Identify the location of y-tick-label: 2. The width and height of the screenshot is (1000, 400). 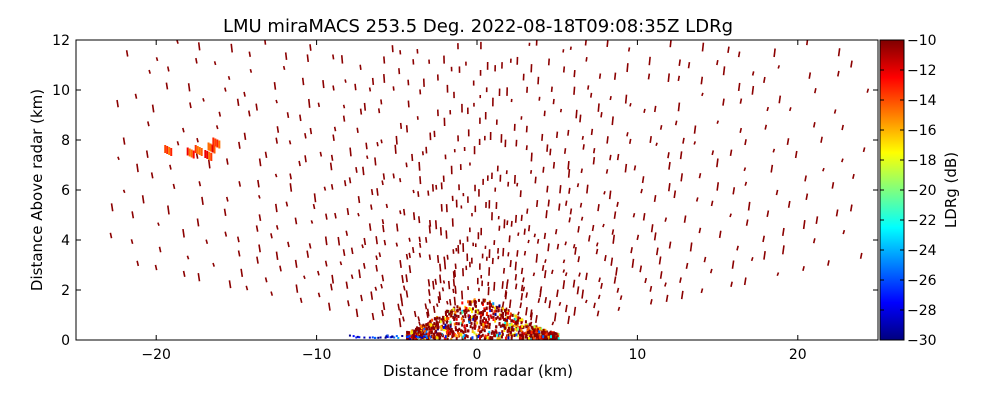
(65, 291).